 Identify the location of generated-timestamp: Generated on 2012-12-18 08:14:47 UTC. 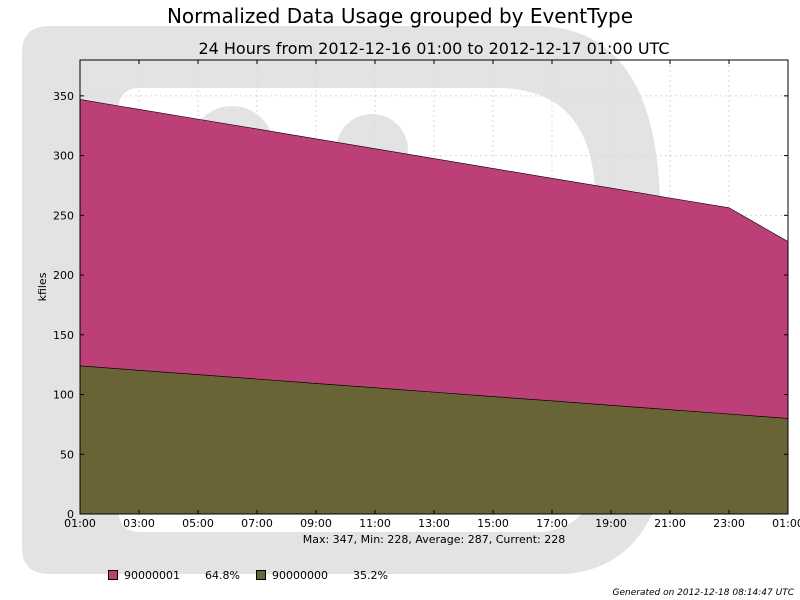
(703, 593).